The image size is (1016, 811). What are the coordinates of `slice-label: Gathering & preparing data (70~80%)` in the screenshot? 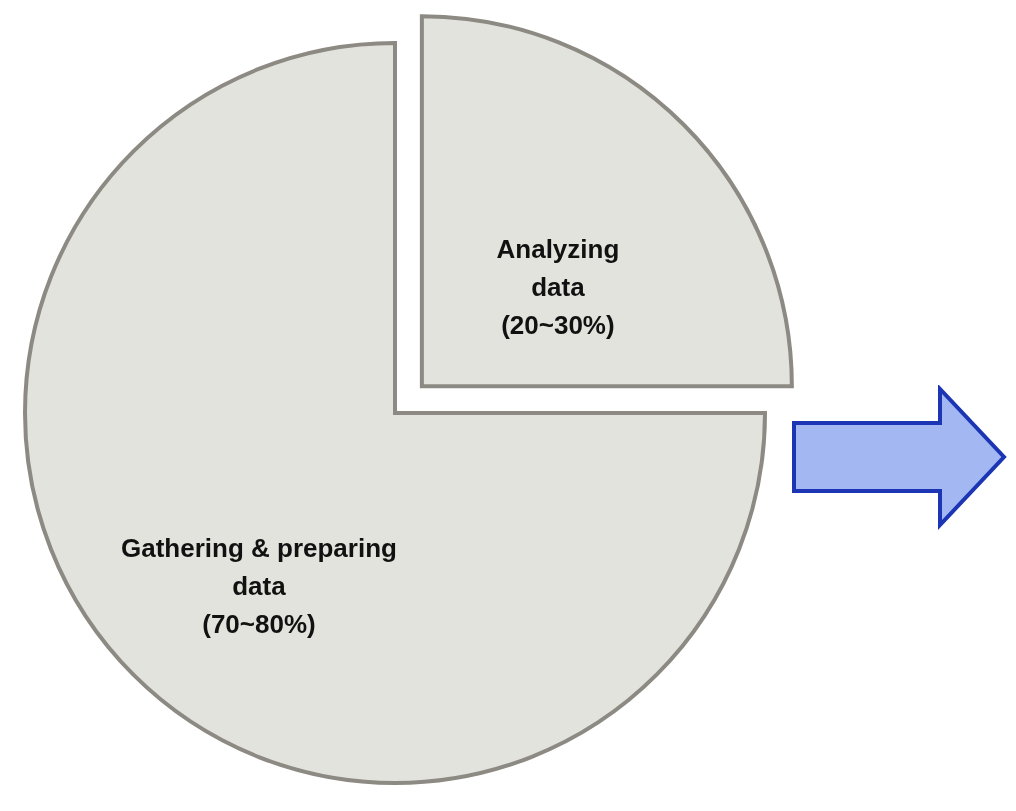 It's located at (258, 586).